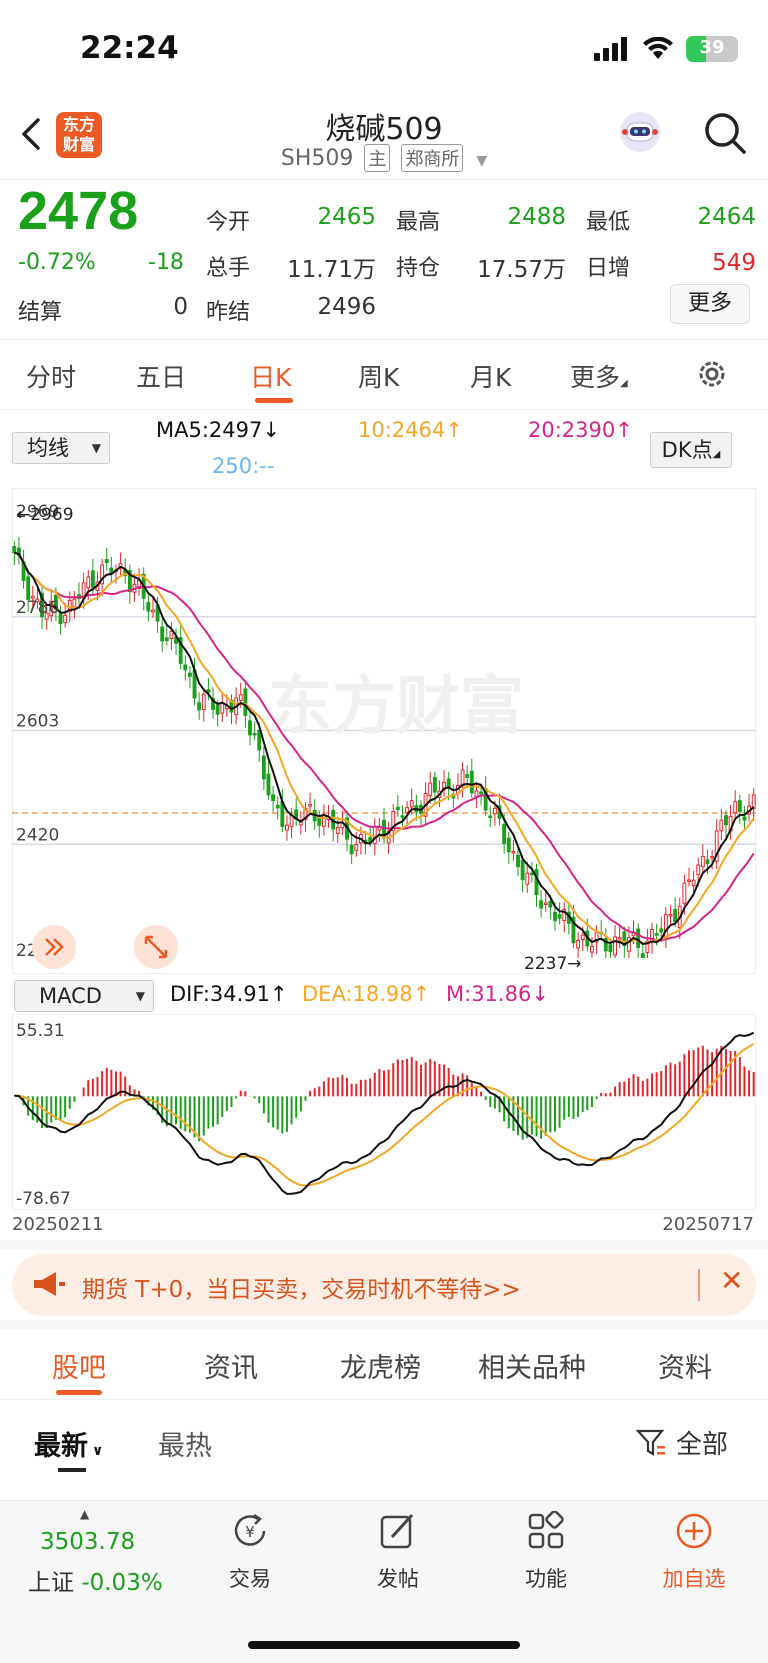 The width and height of the screenshot is (768, 1663). I want to click on bottom-nav: ▲ 3503.78 上证 -0.03% ¥ 交易 发帖 功能 加自选, so click(384, 1581).